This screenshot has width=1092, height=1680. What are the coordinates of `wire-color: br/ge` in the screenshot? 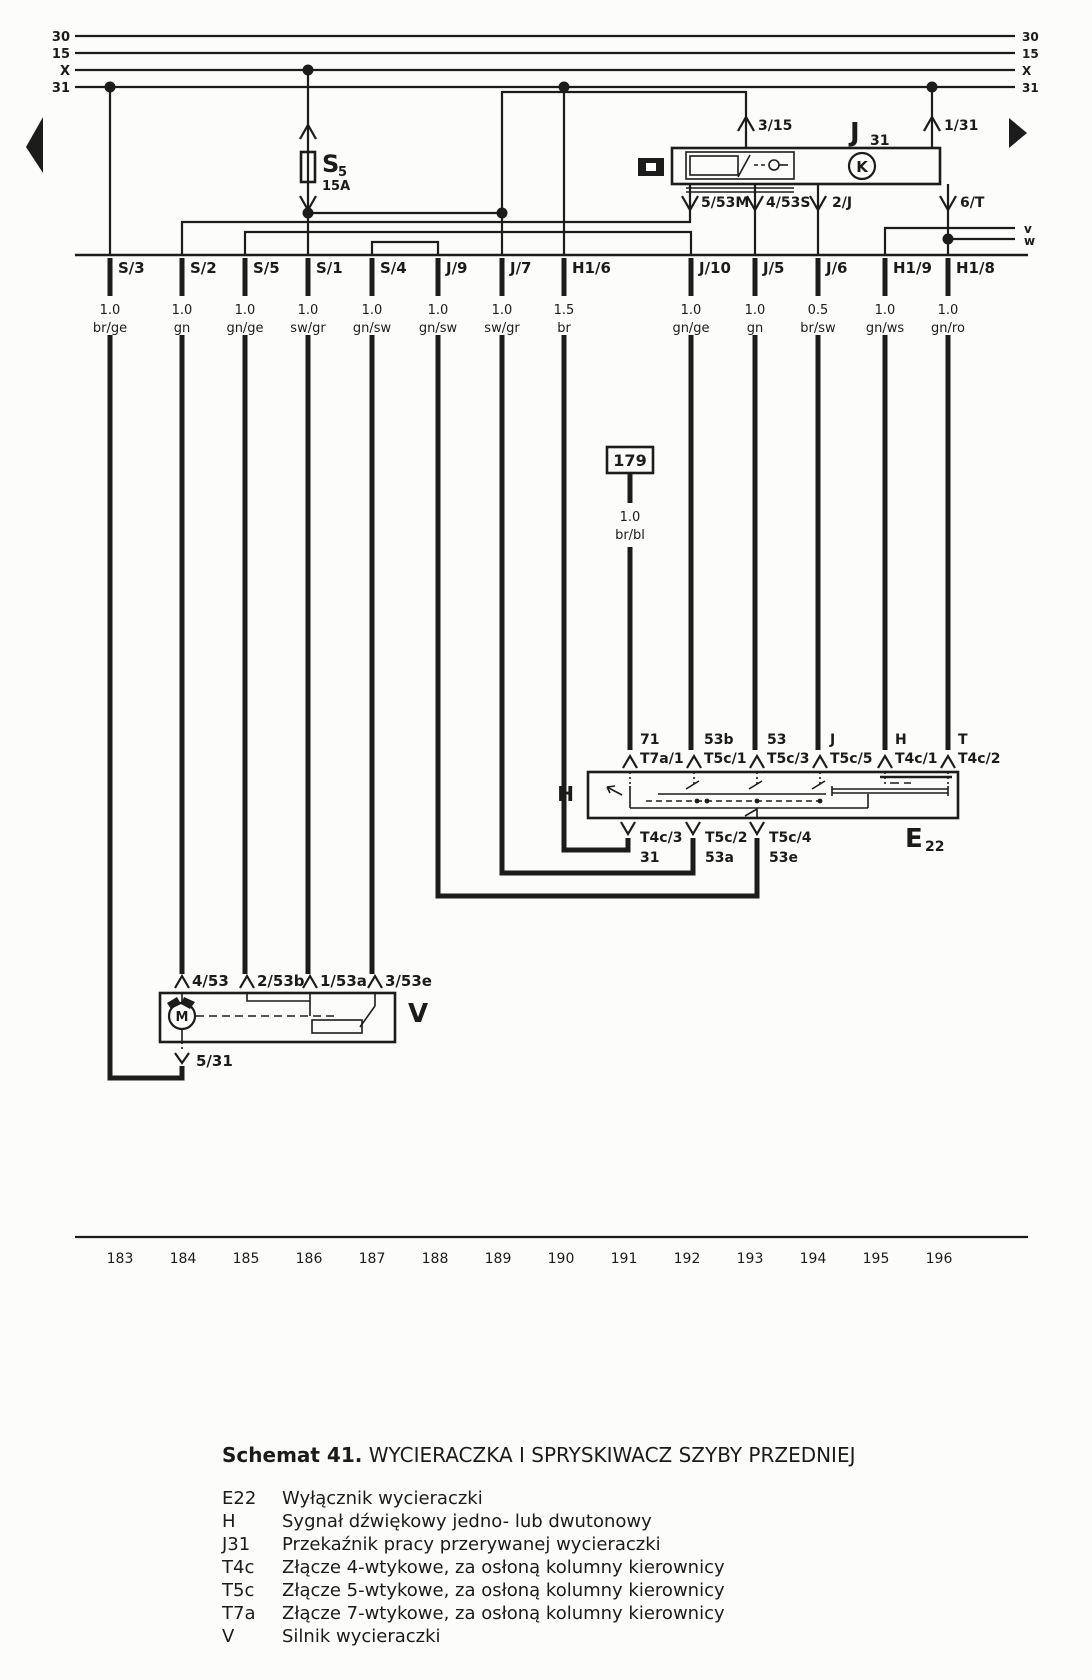 It's located at (110, 328).